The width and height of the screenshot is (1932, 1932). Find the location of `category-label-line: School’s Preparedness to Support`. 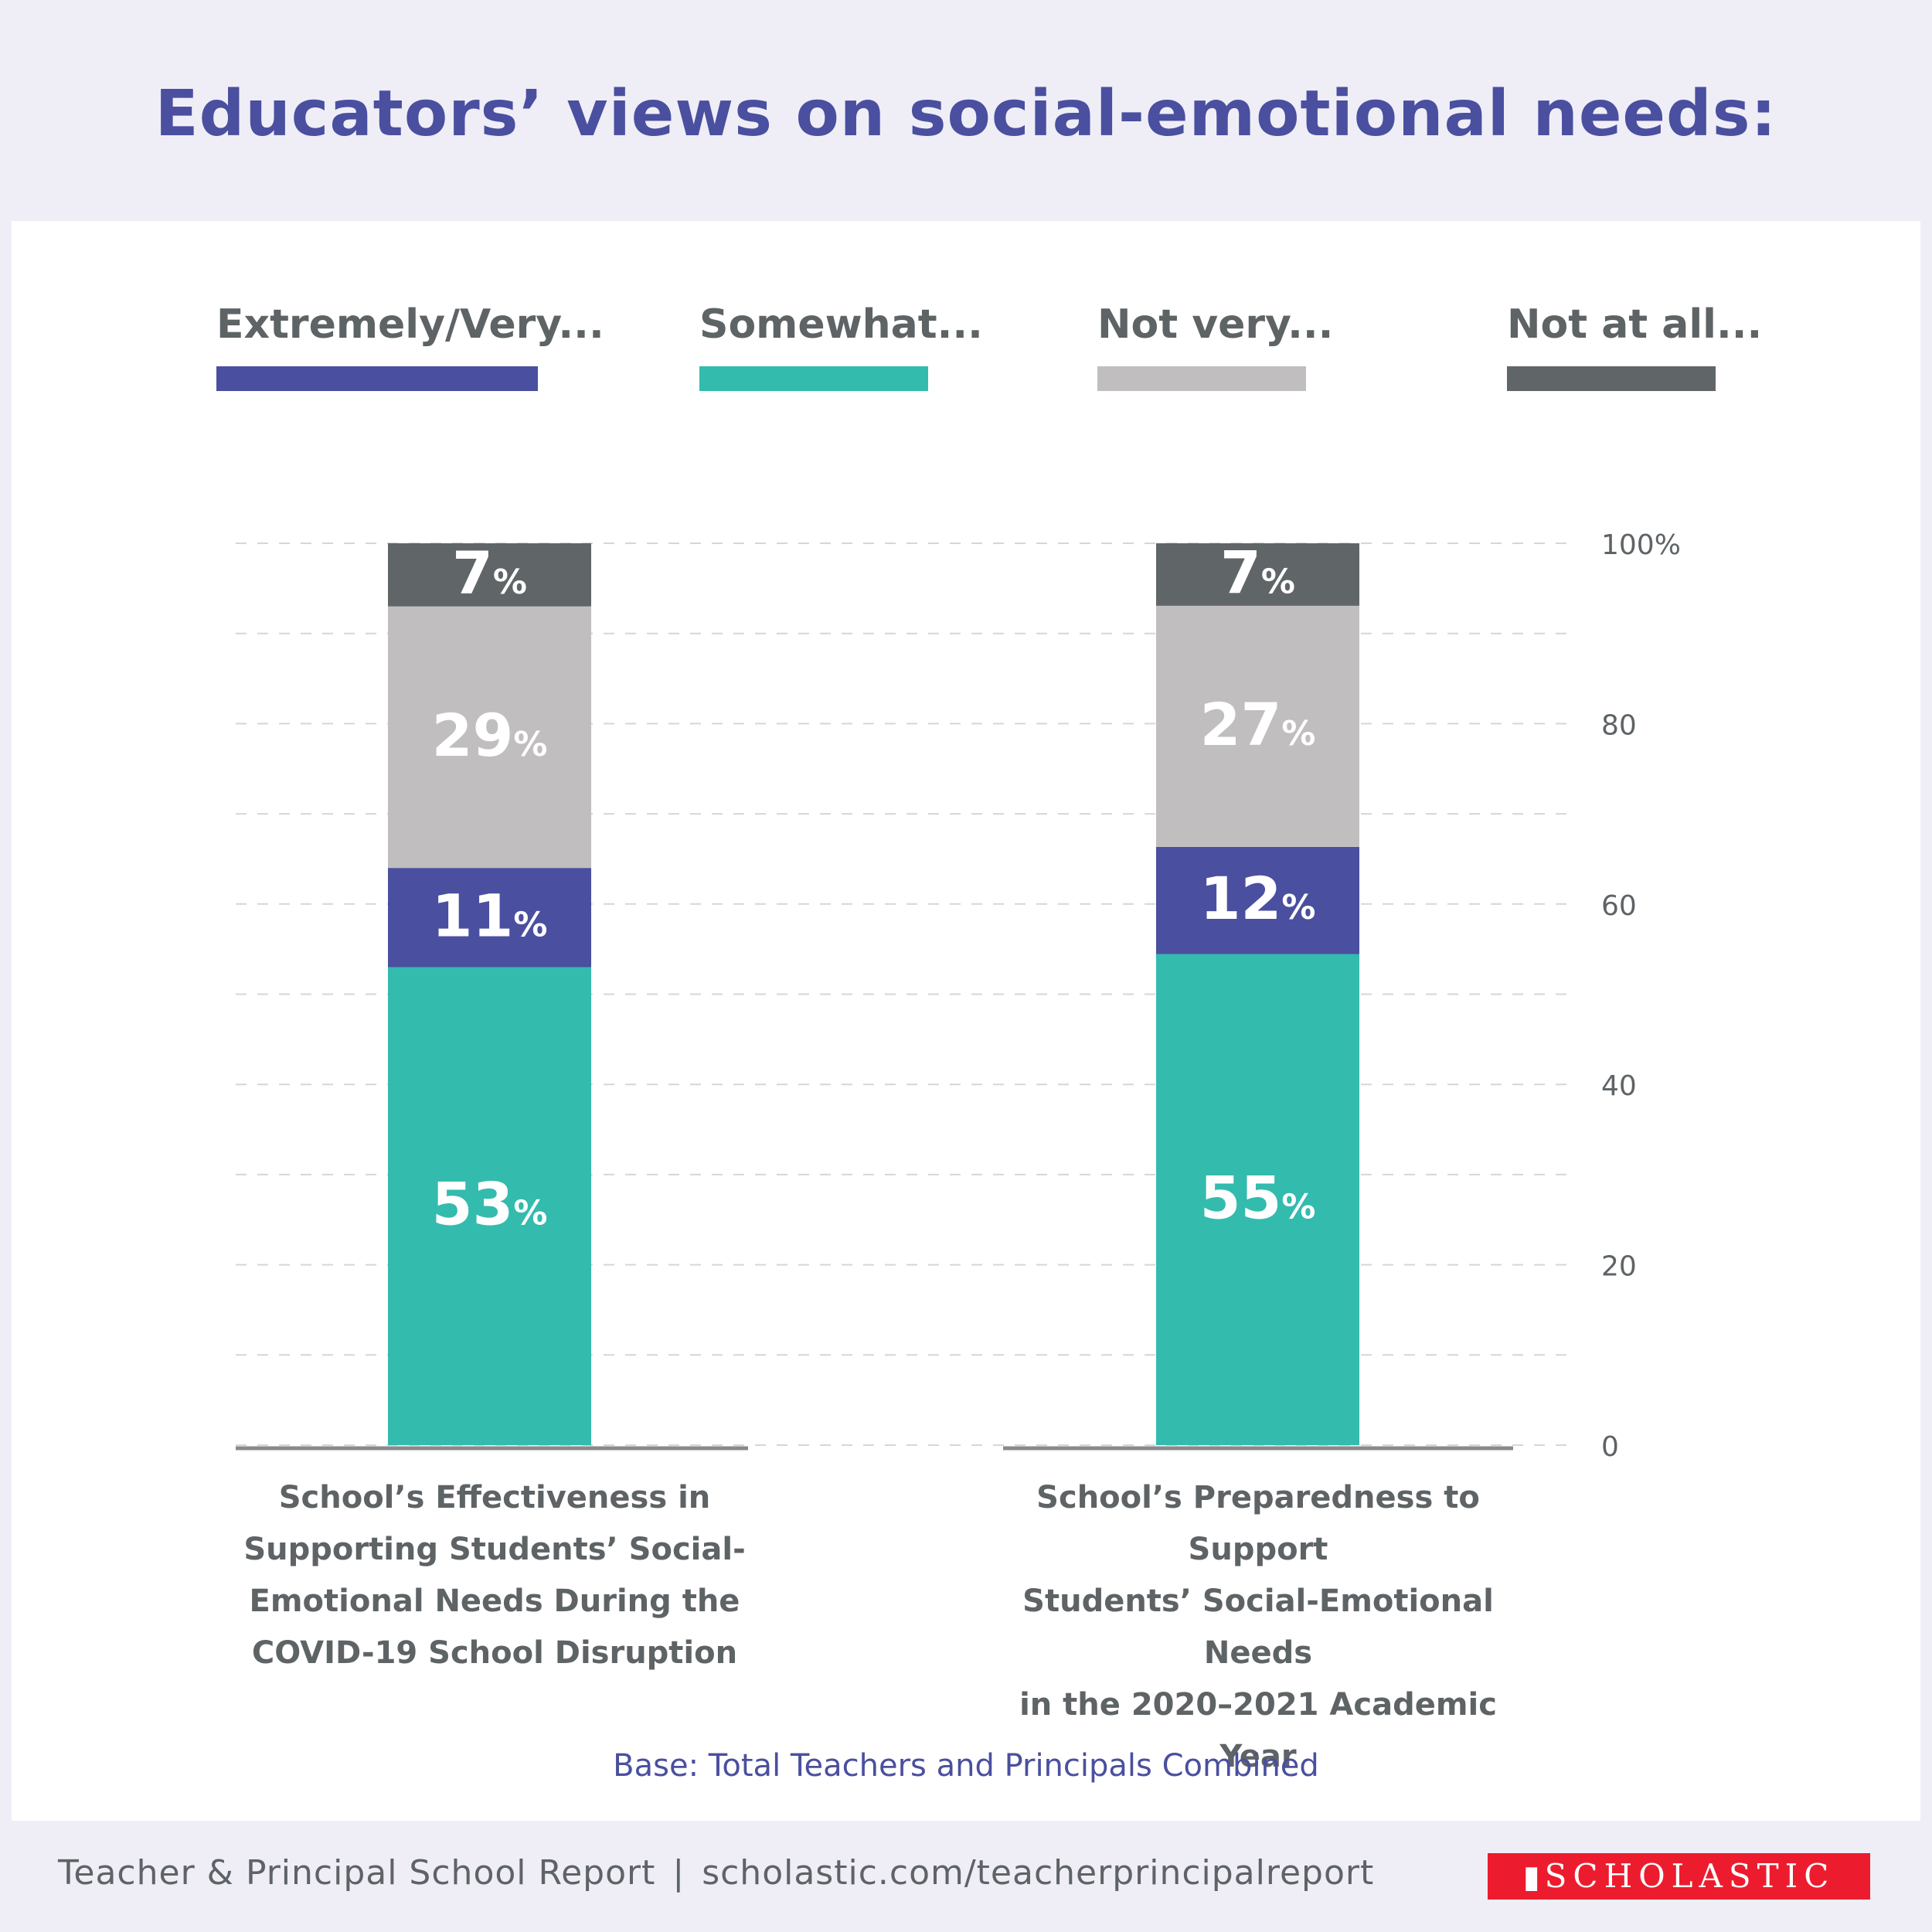

category-label-line: School’s Preparedness to Support is located at coordinates (1258, 1524).